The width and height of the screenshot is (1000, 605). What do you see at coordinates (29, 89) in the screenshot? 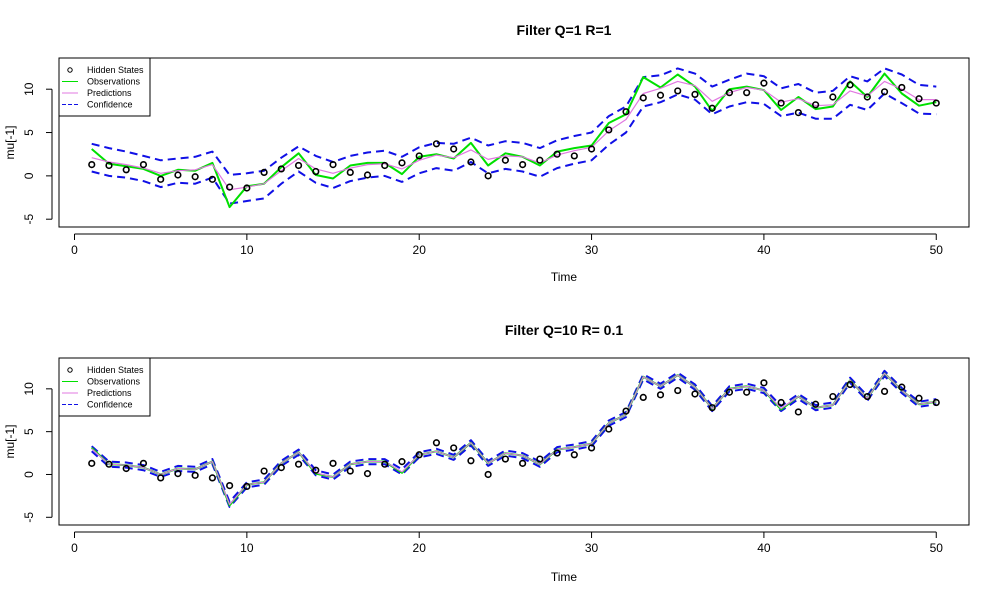
I see `y-tick-label: 10` at bounding box center [29, 89].